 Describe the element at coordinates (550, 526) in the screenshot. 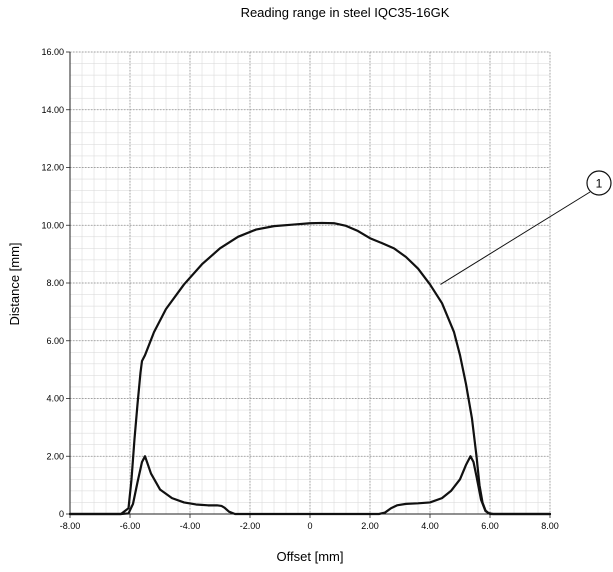

I see `x-tick-label: 8.00` at that location.